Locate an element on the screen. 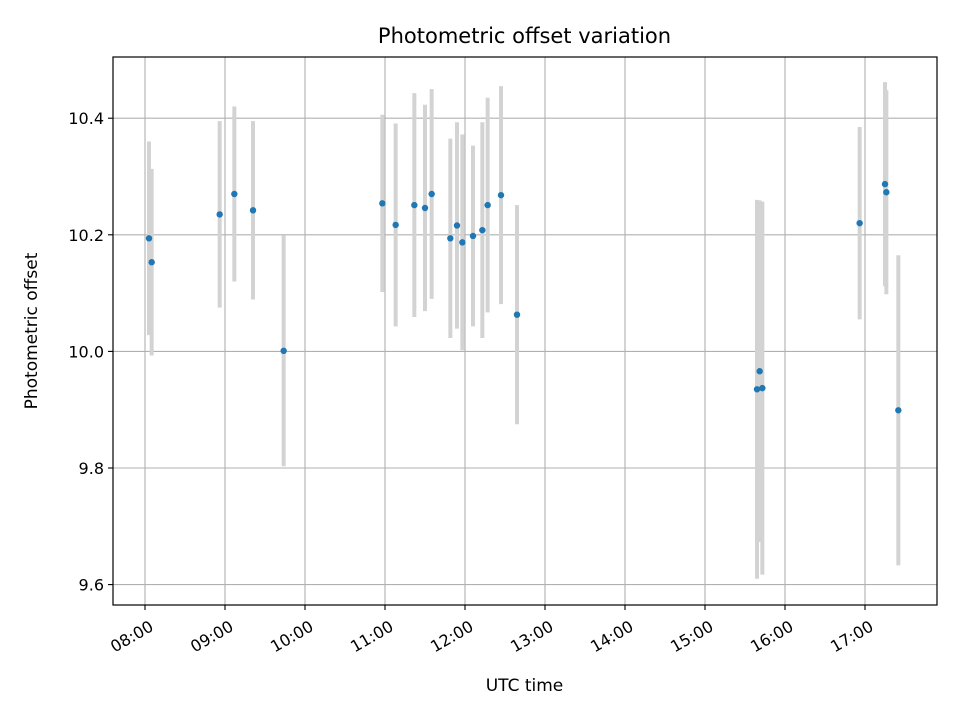 This screenshot has height=720, width=960. y-tick-label: 9.6 is located at coordinates (91, 585).